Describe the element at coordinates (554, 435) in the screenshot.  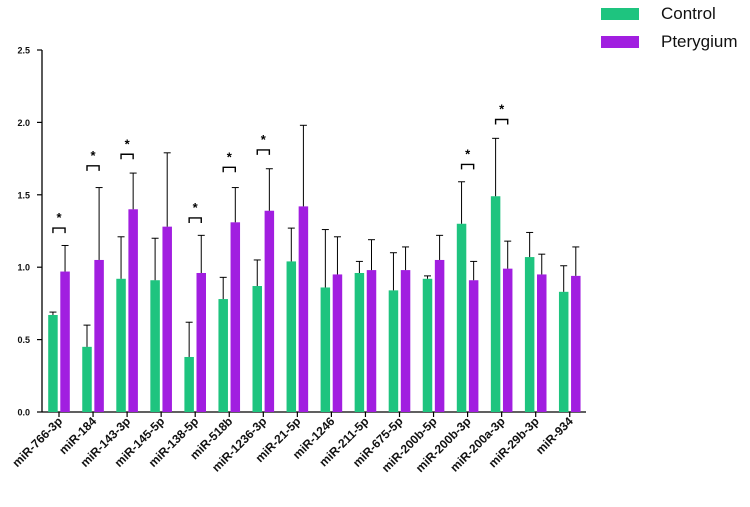
I see `x-tick-label: miR-934` at that location.